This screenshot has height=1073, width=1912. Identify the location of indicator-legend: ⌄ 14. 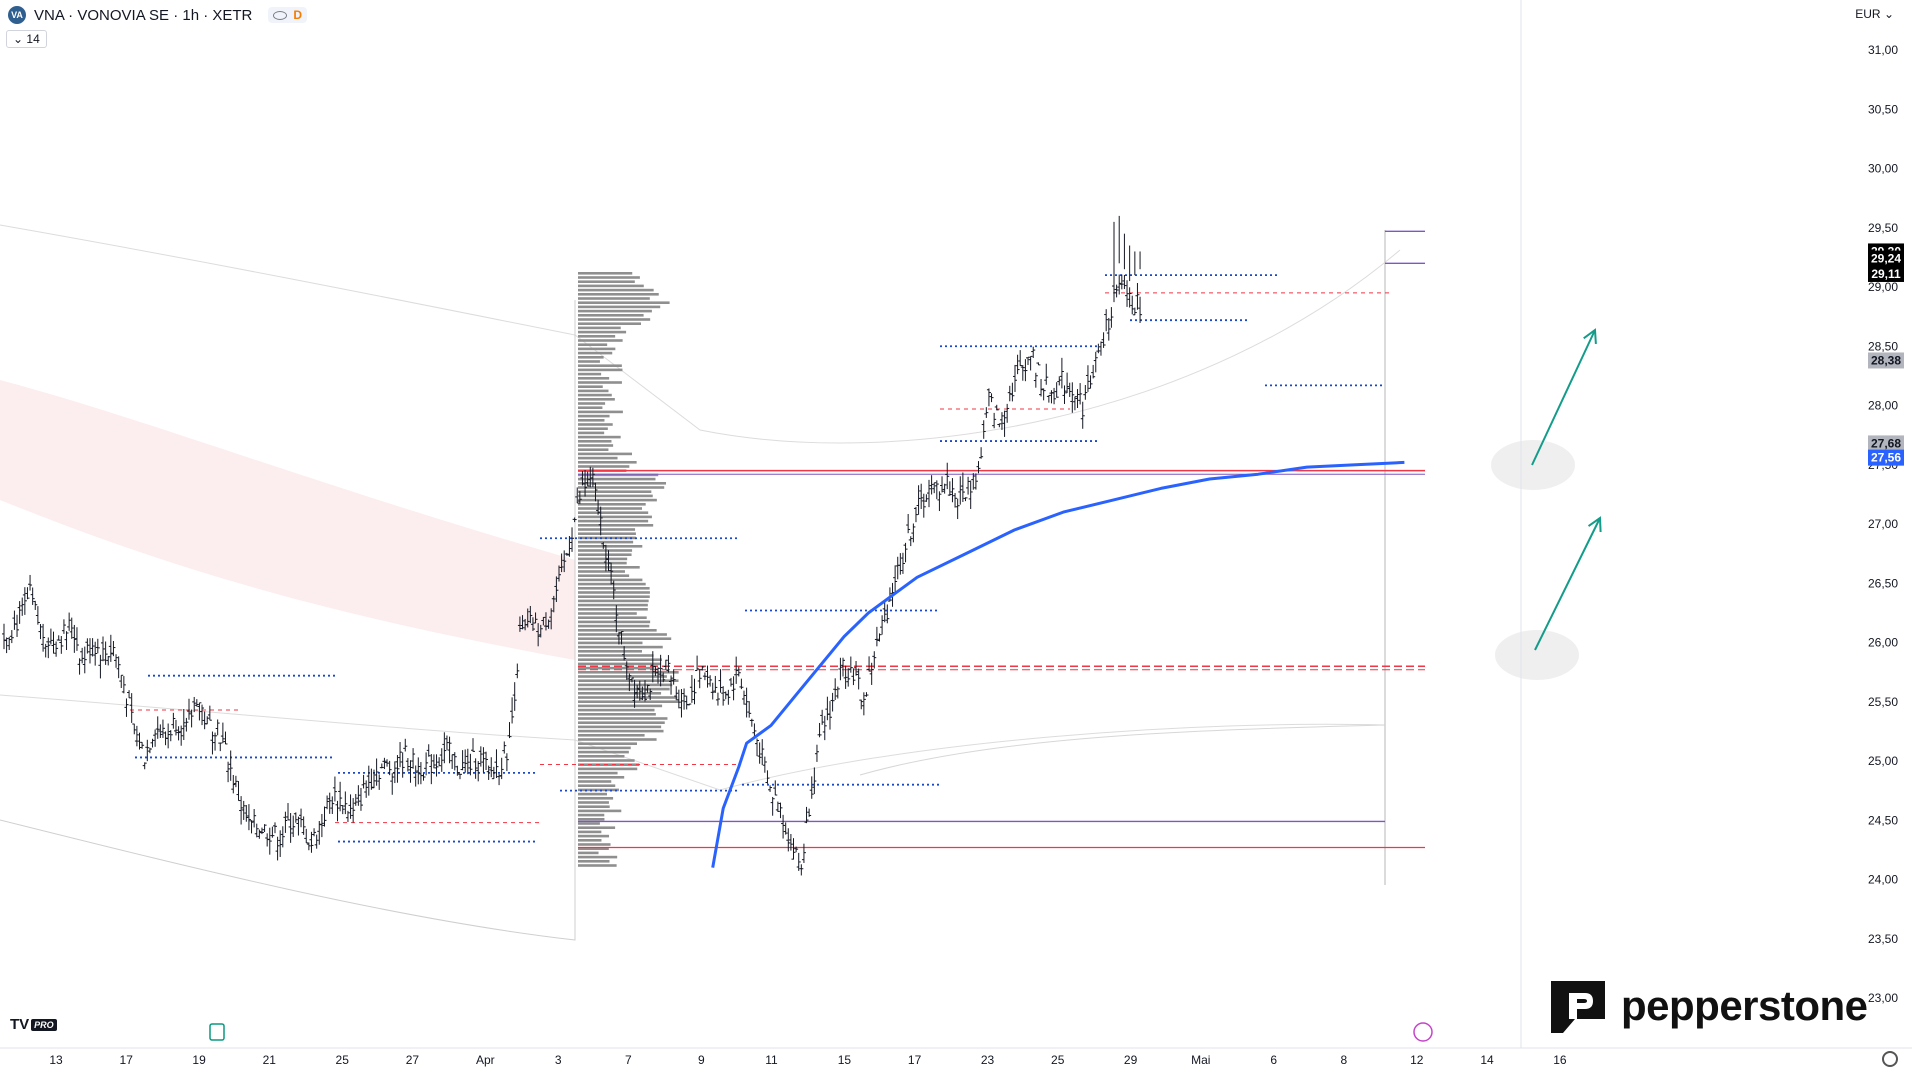
(26, 39).